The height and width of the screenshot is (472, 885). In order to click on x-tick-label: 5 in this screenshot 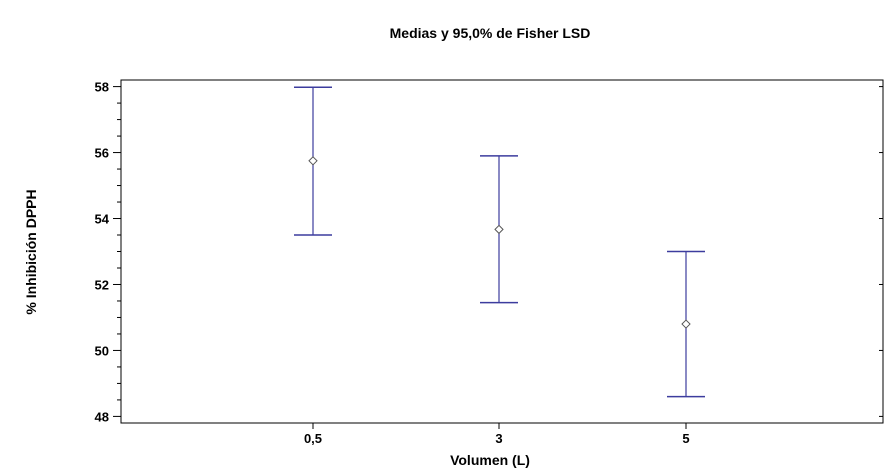, I will do `click(685, 438)`.